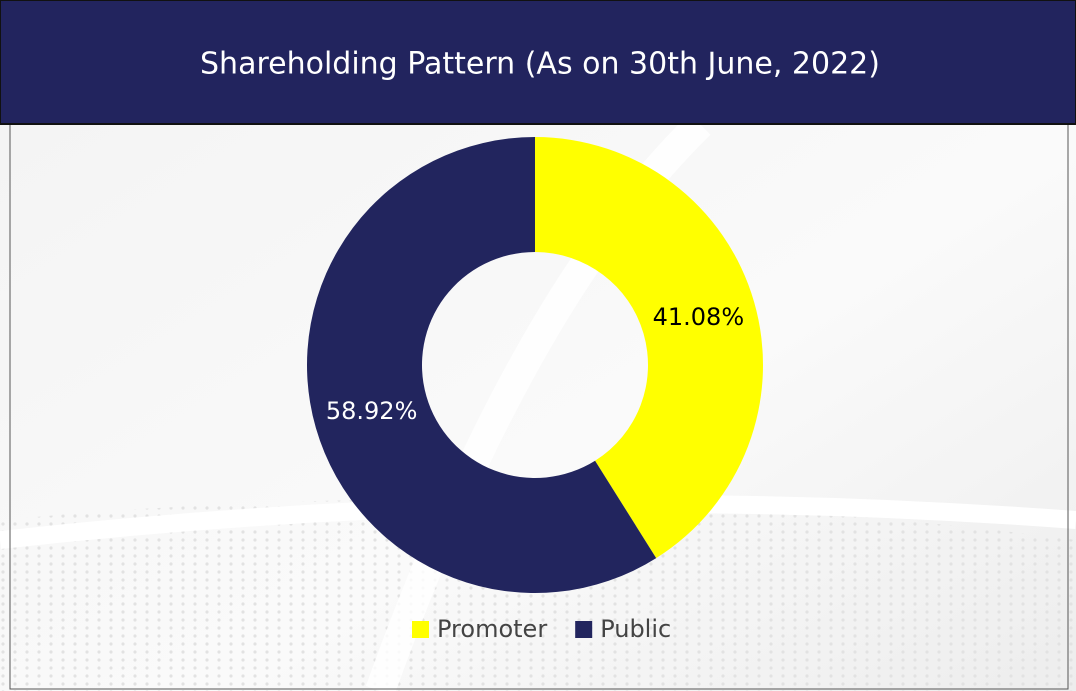 The image size is (1076, 691). Describe the element at coordinates (492, 629) in the screenshot. I see `legend-label: Promoter` at that location.